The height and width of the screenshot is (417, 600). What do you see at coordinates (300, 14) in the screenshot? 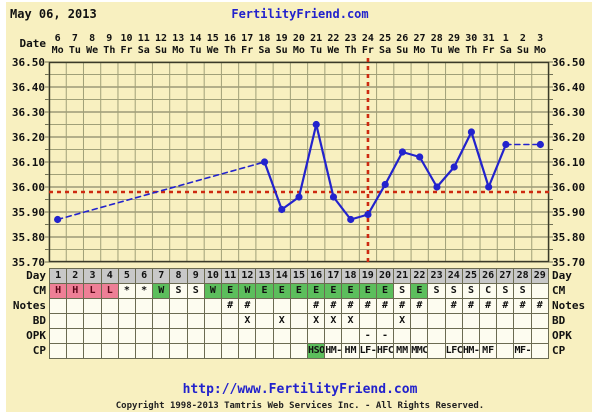
I see `fertilityfriend-link: FertilityFriend.com` at bounding box center [300, 14].